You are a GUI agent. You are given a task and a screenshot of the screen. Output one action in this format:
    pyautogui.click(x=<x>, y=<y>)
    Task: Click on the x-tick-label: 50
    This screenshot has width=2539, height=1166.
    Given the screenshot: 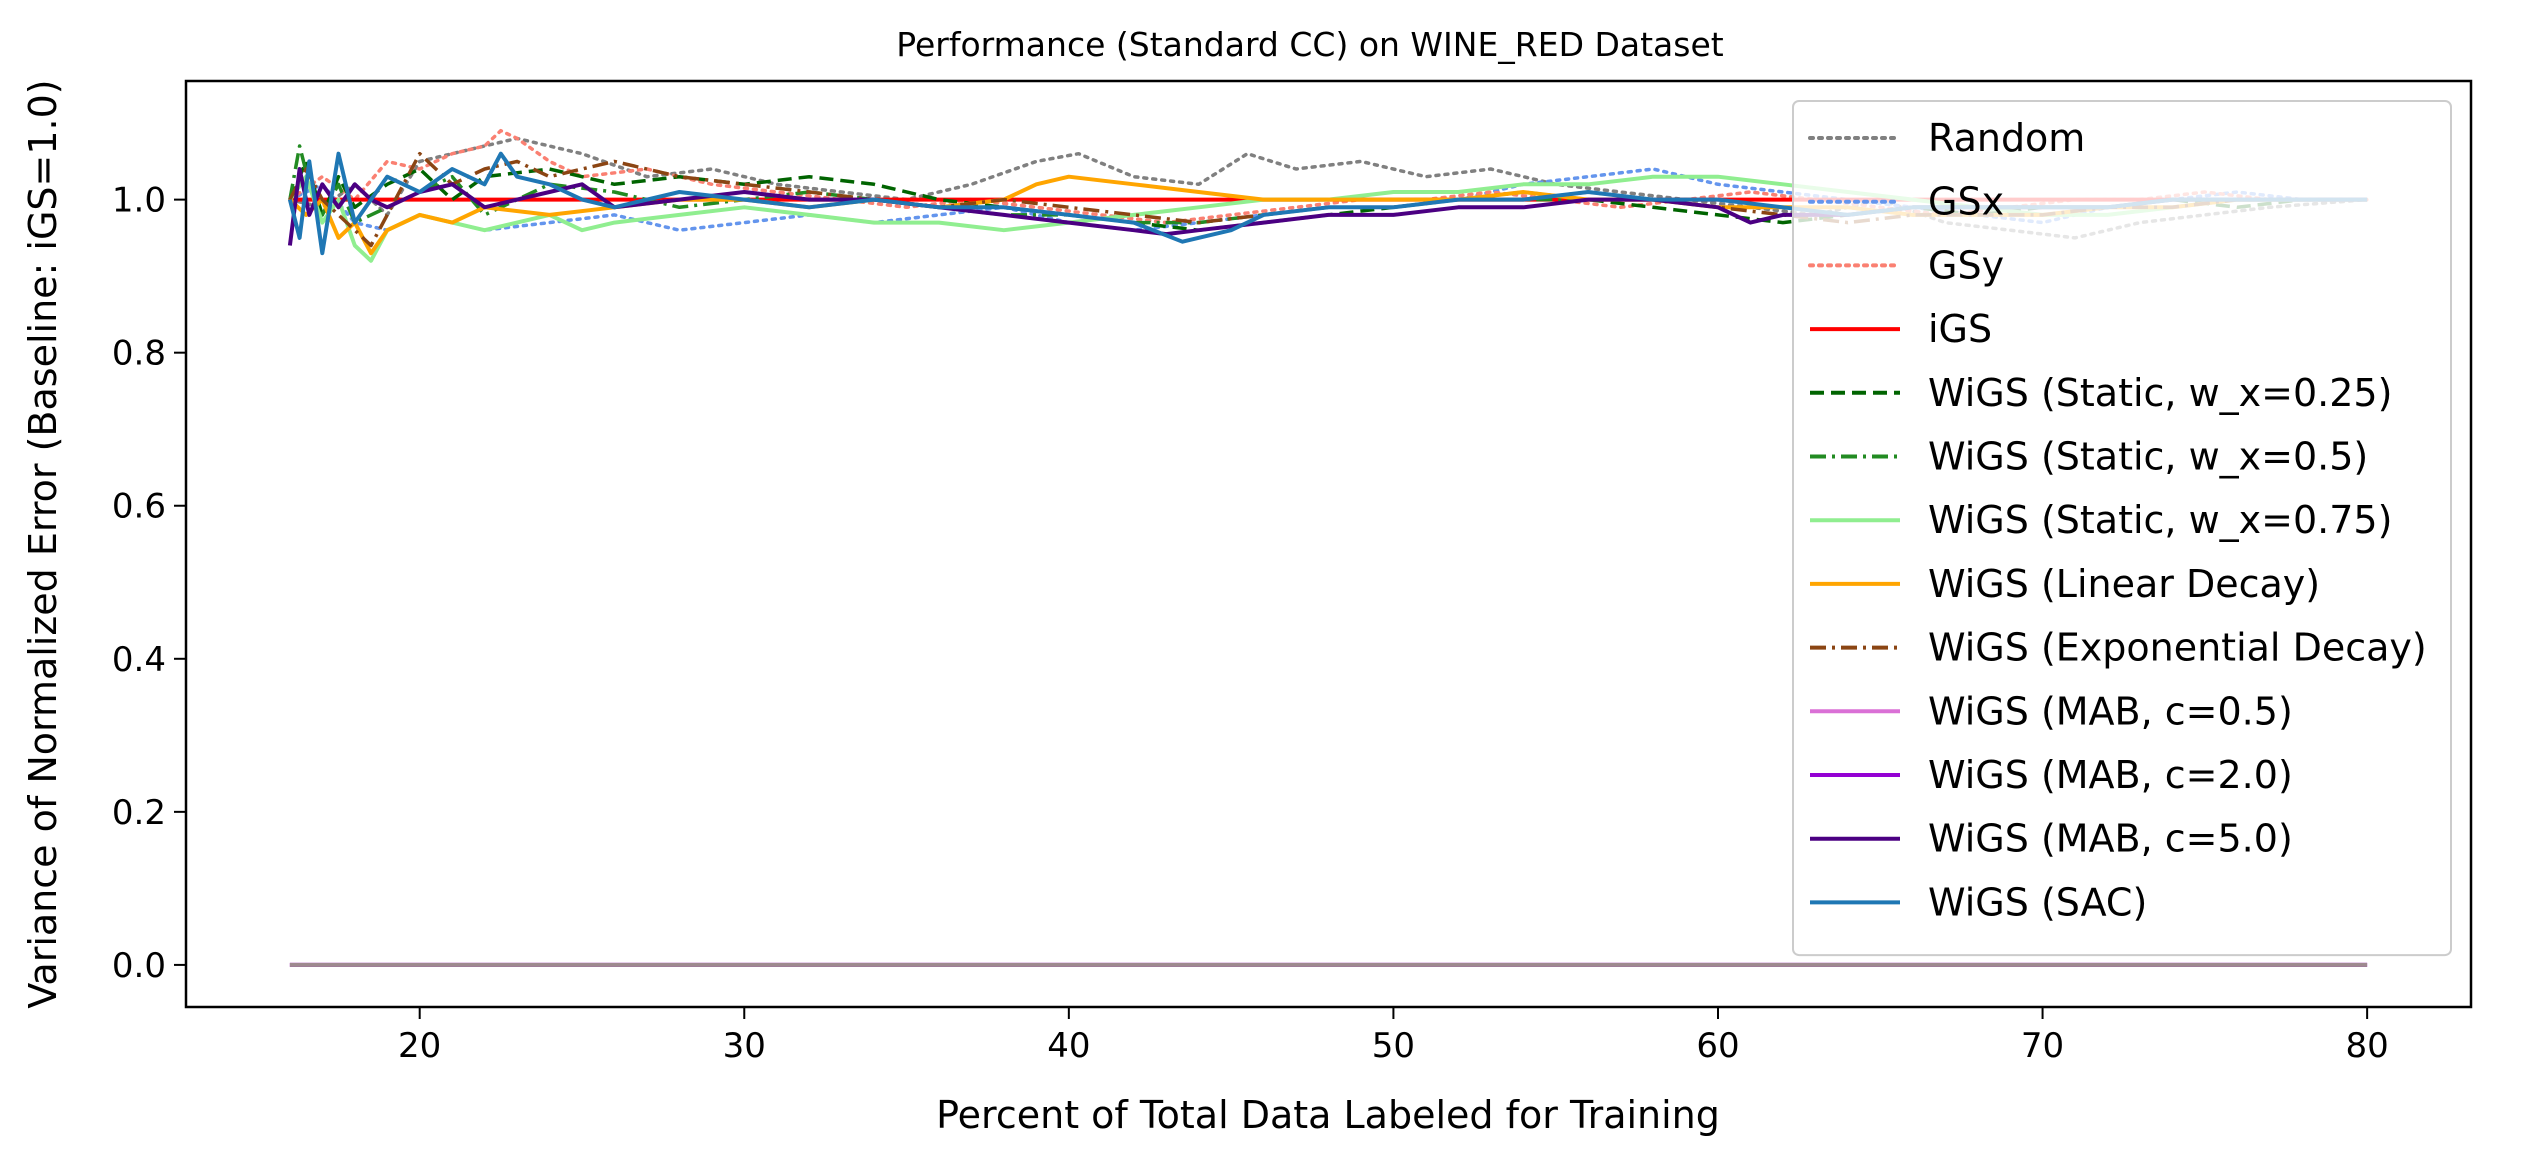 What is the action you would take?
    pyautogui.click(x=1393, y=1046)
    